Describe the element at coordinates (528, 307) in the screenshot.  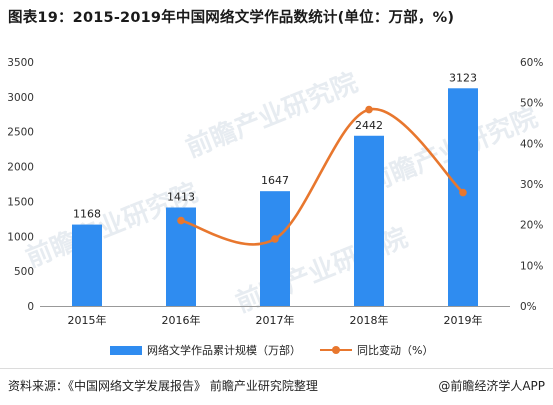
I see `y-right-tick-label: 0%` at that location.